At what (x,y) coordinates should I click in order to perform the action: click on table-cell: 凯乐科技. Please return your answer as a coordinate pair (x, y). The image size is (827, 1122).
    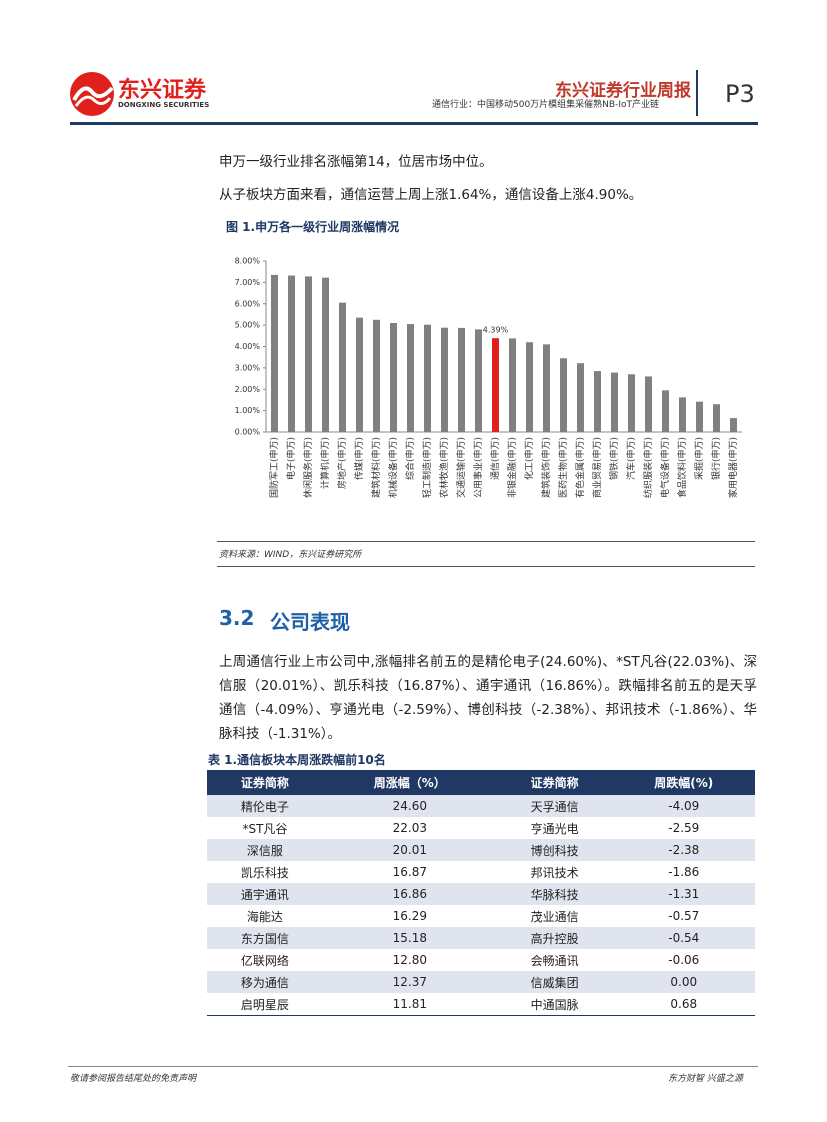
    Looking at the image, I should click on (264, 872).